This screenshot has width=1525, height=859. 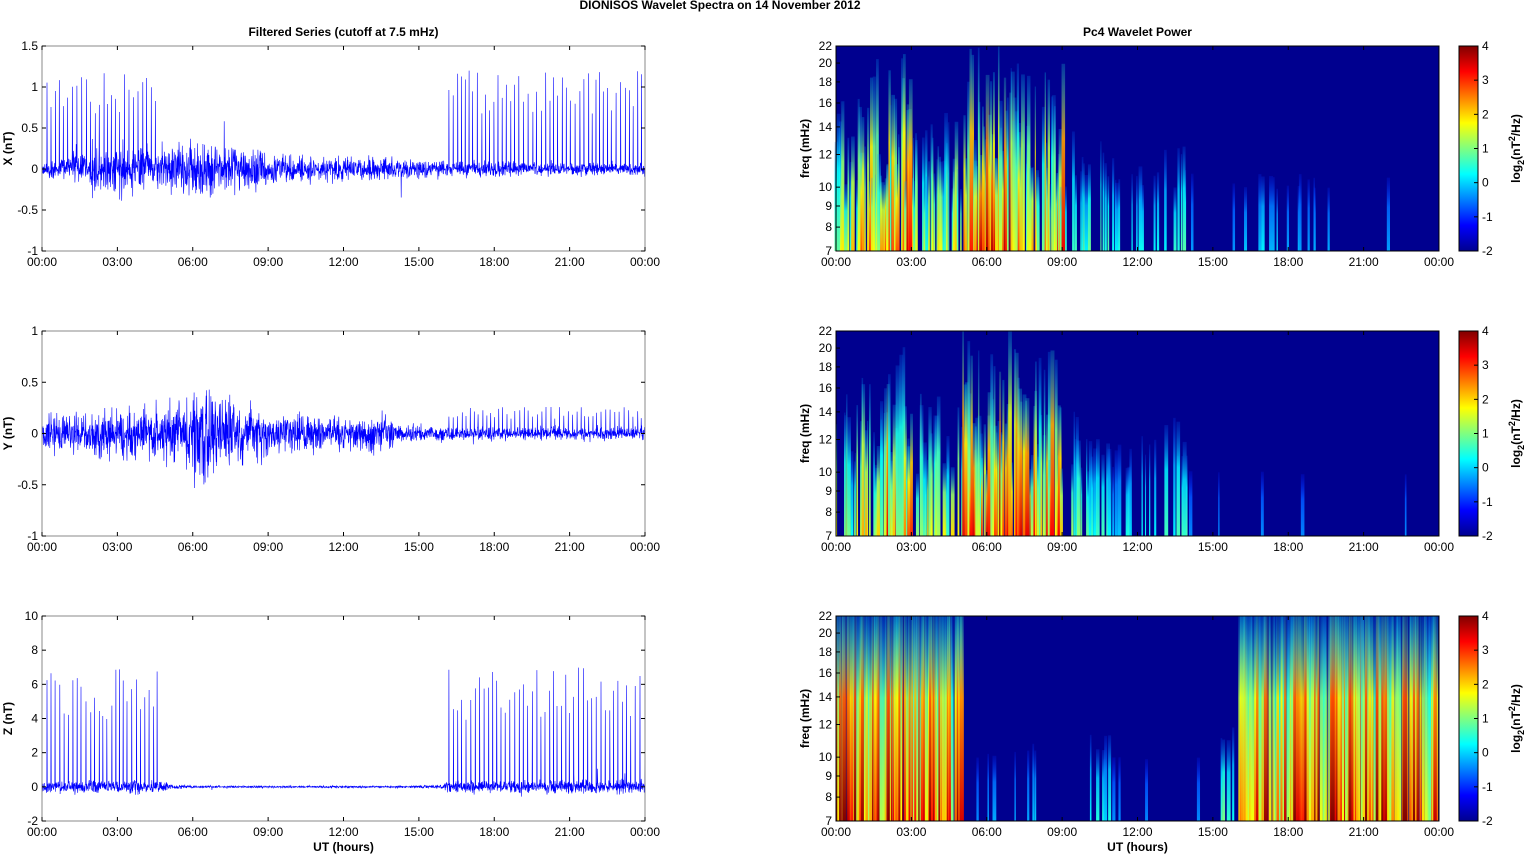 I want to click on colorbar-tick-label: 2, so click(x=1485, y=114).